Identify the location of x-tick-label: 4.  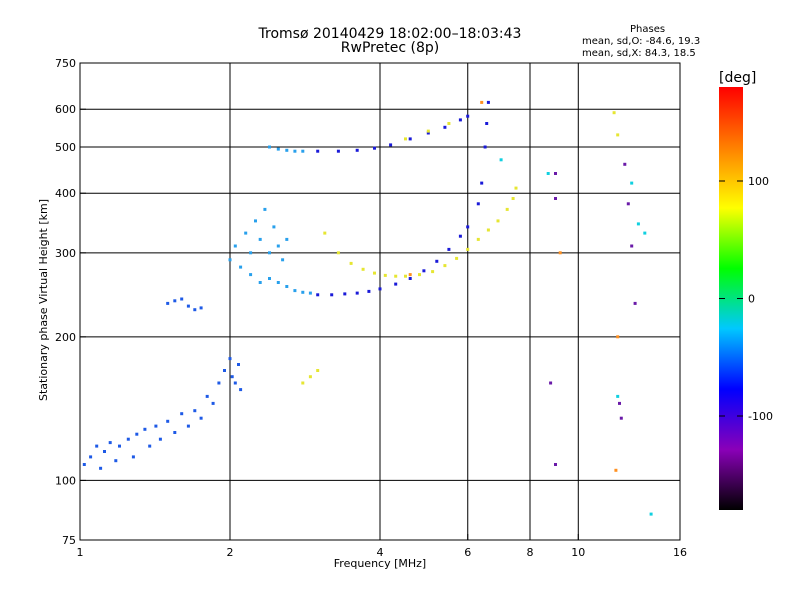
(380, 552).